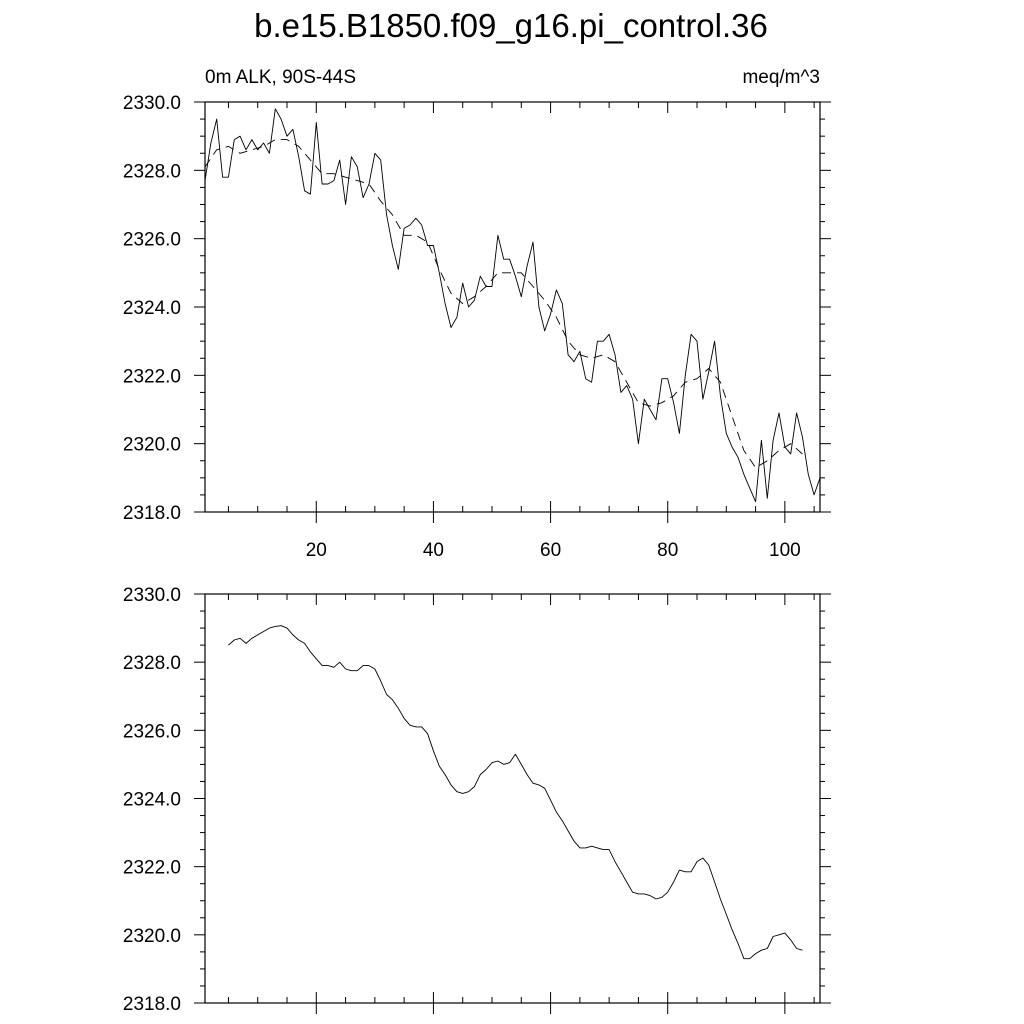  I want to click on x-tick-label: 100, so click(785, 550).